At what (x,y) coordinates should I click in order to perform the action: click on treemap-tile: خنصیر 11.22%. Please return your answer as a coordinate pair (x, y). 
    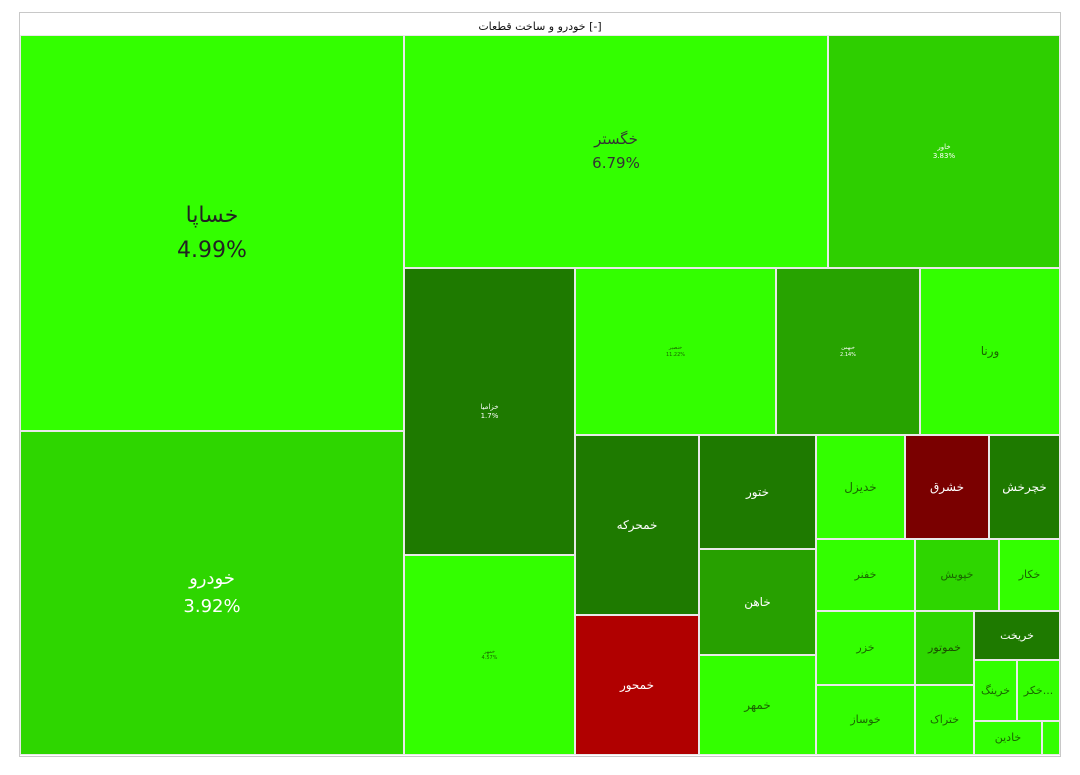
    Looking at the image, I should click on (675, 351).